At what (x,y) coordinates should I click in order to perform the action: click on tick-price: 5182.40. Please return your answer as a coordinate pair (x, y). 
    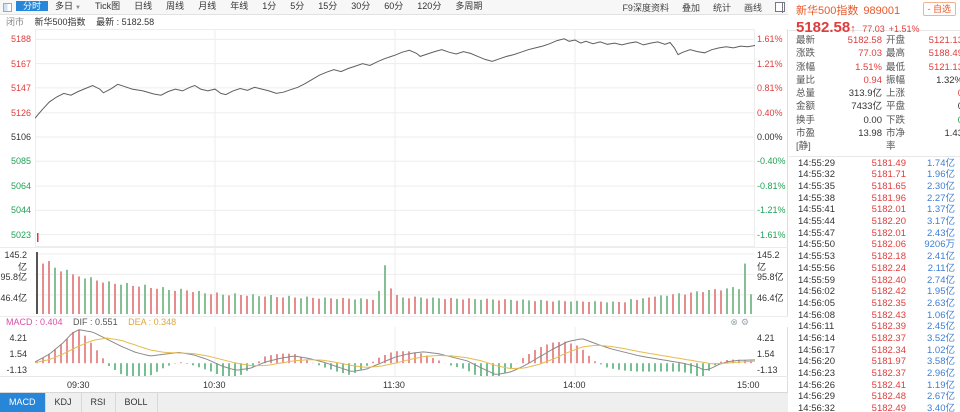
    Looking at the image, I should click on (888, 280).